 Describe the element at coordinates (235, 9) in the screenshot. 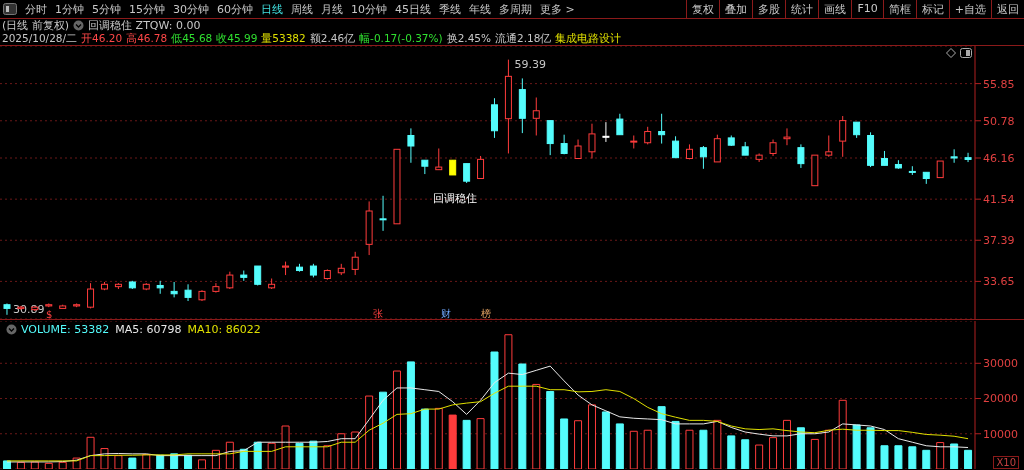

I see `text: 60分钟` at that location.